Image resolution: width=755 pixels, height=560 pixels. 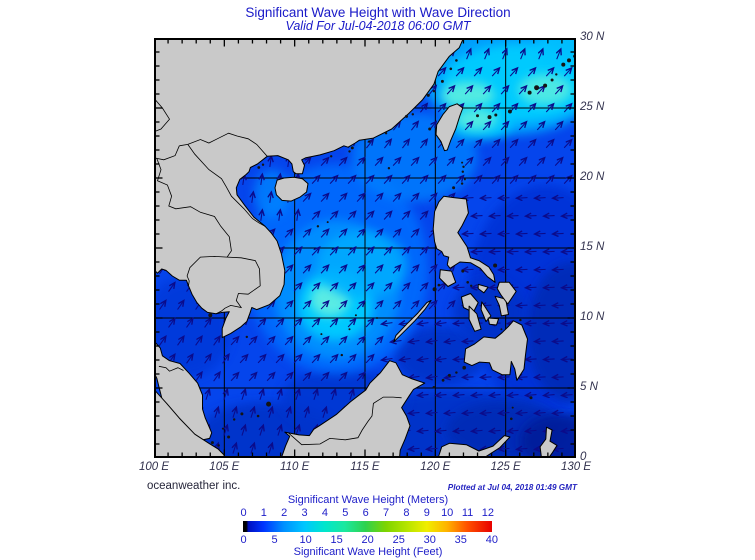 I want to click on lat-tick-label: 25 N, so click(x=592, y=107).